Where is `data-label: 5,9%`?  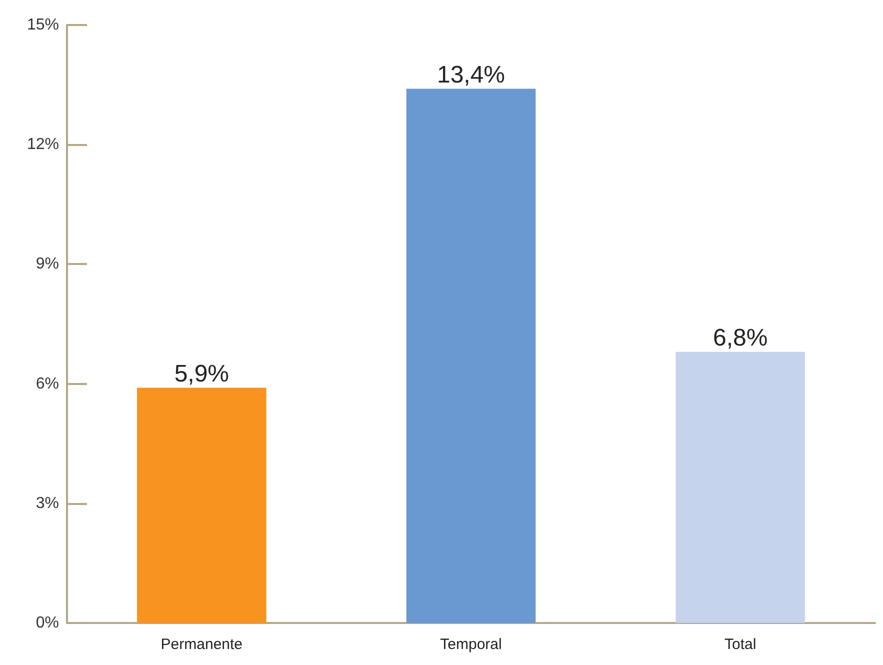 data-label: 5,9% is located at coordinates (202, 374).